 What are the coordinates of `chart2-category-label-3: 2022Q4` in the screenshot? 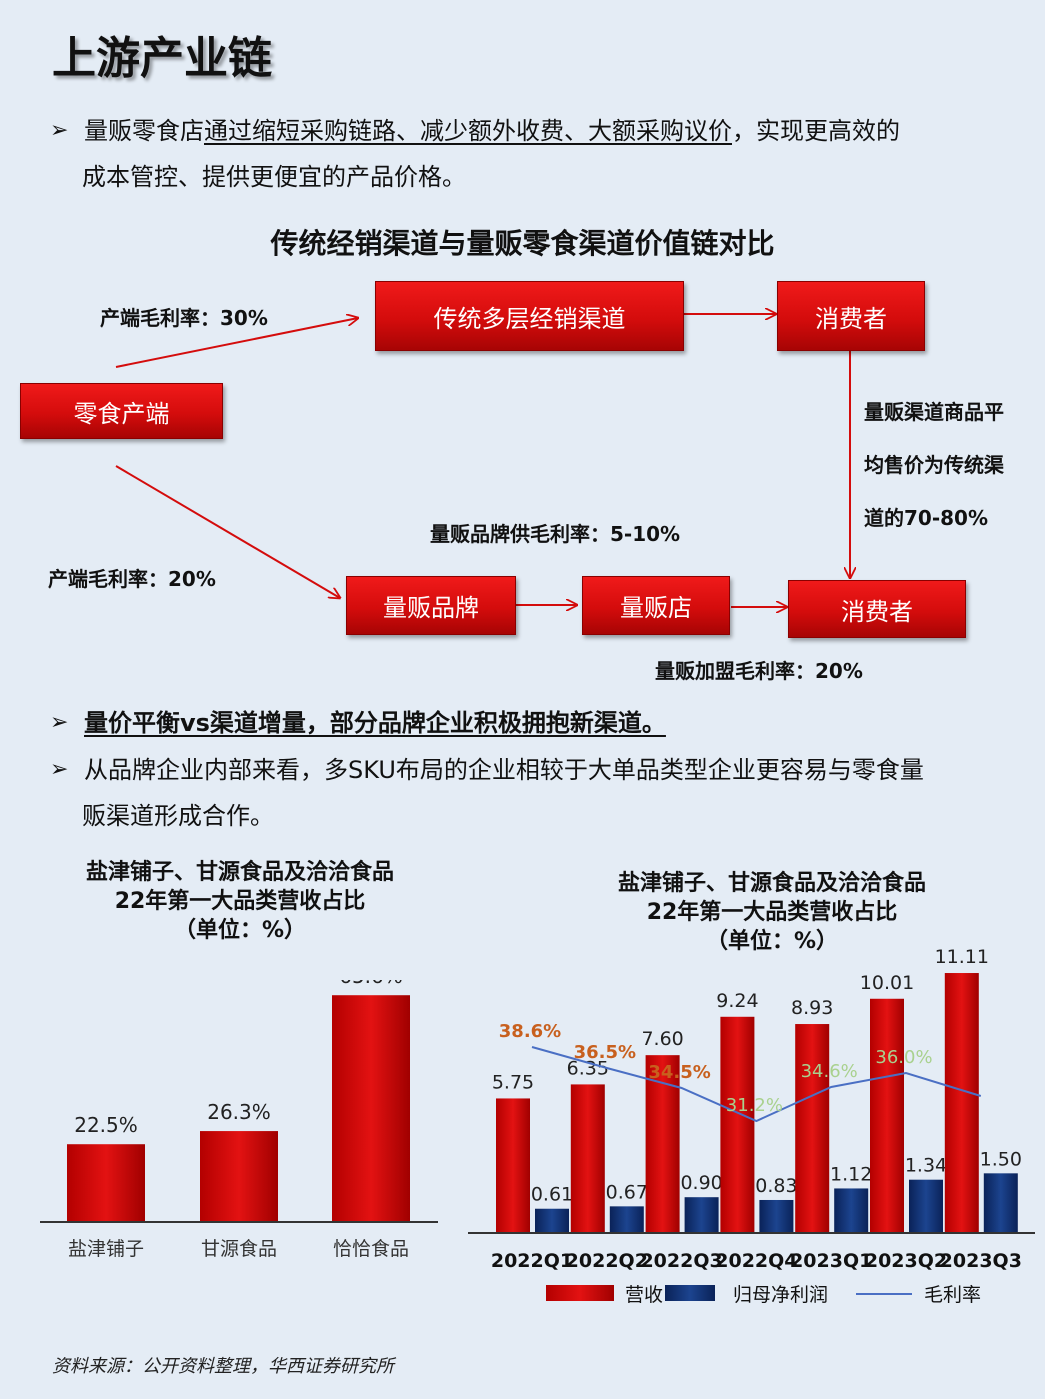 It's located at (756, 1261).